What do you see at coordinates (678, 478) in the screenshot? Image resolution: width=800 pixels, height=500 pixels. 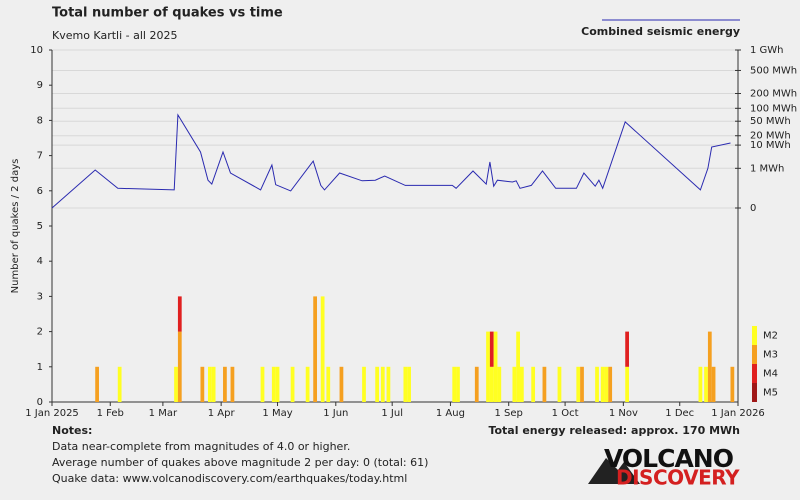 I see `logo: DISCOVERY` at bounding box center [678, 478].